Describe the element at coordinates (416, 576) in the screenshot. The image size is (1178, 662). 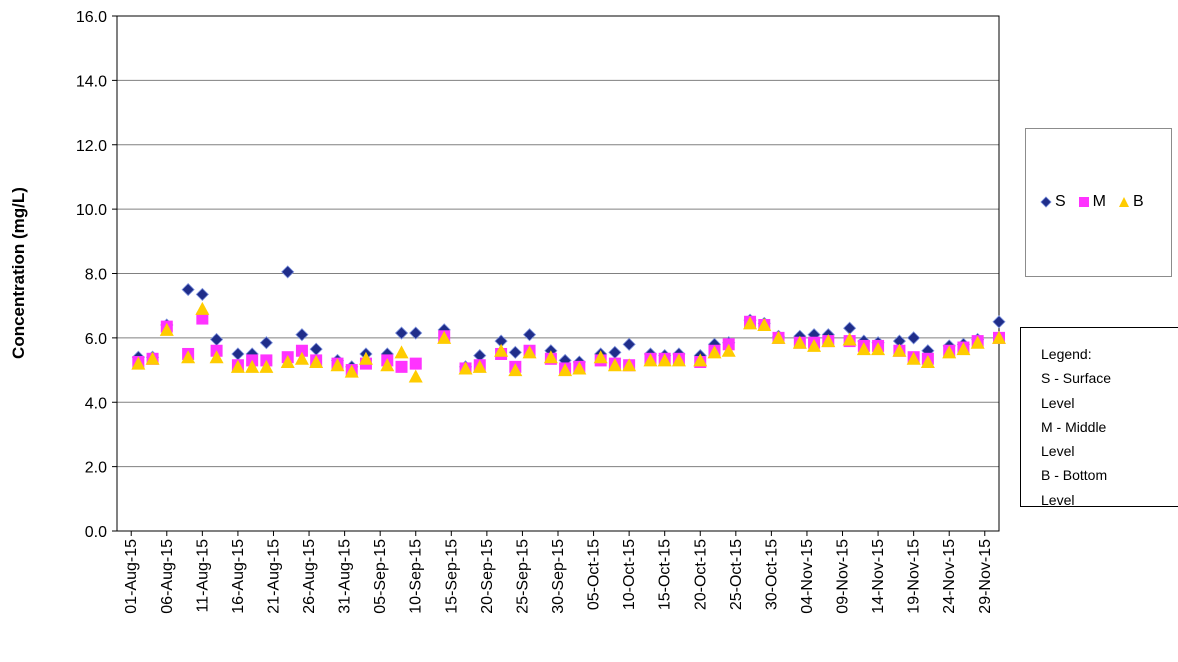
I see `x-tick-label: 10-Sep-15` at that location.